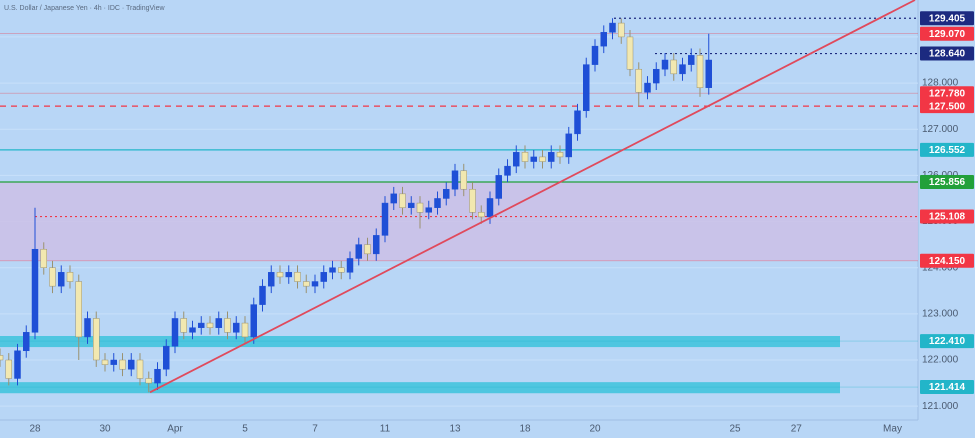 This screenshot has height=438, width=975. Describe the element at coordinates (385, 429) in the screenshot. I see `x-tick-label: 11` at that location.